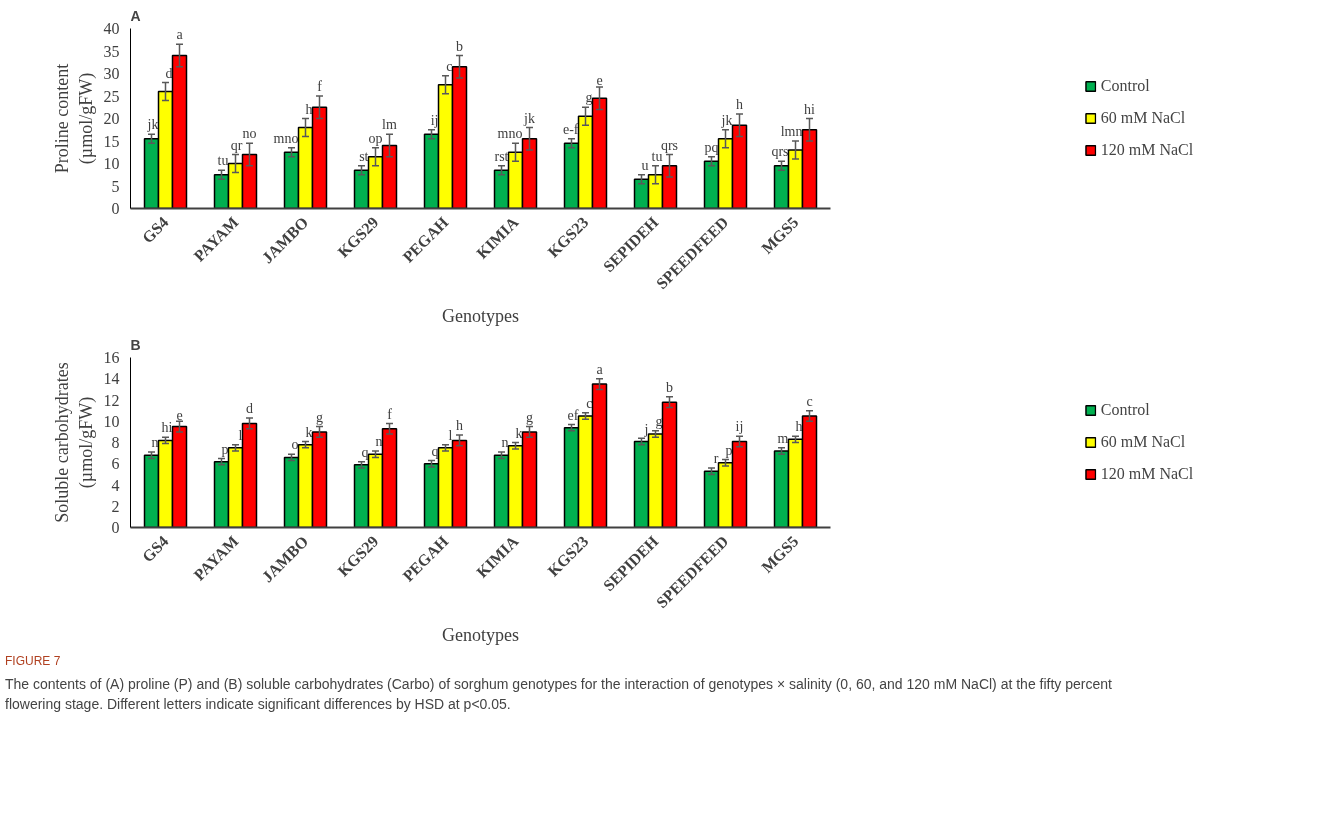 Image resolution: width=1320 pixels, height=816 pixels. Describe the element at coordinates (111, 51) in the screenshot. I see `y-tick-label: 35` at that location.